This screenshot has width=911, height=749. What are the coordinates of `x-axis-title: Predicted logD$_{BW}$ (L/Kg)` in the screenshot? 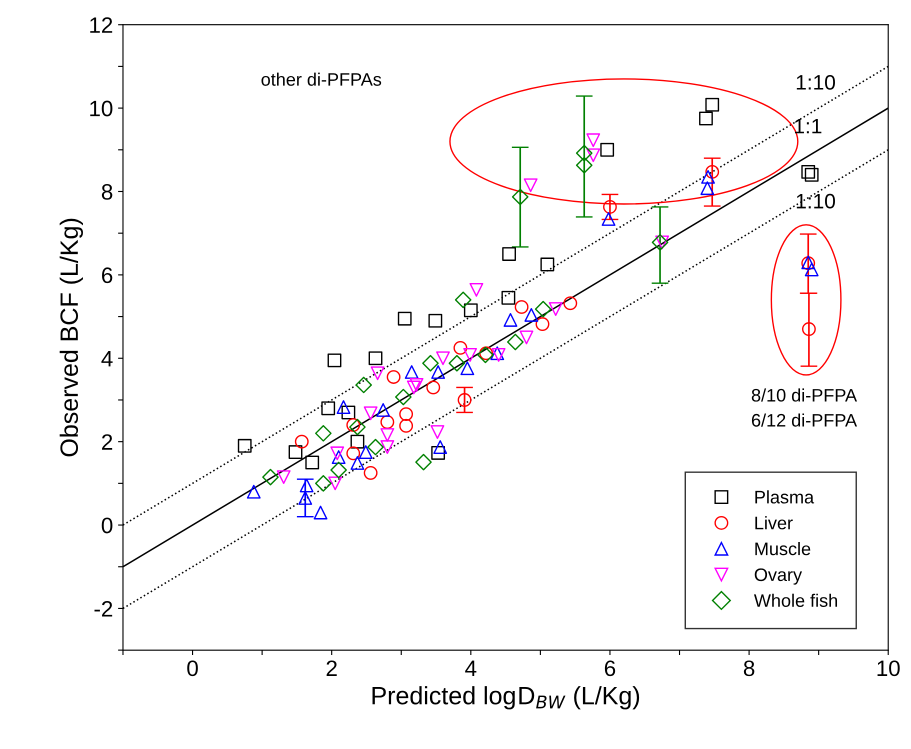 It's located at (506, 698).